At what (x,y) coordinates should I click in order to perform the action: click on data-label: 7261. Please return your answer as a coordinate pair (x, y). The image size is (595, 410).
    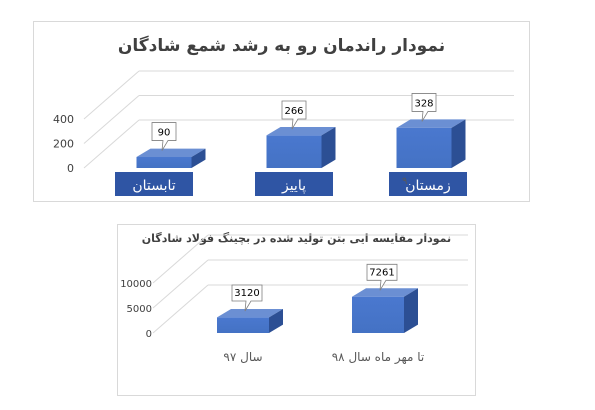
    Looking at the image, I should click on (381, 272).